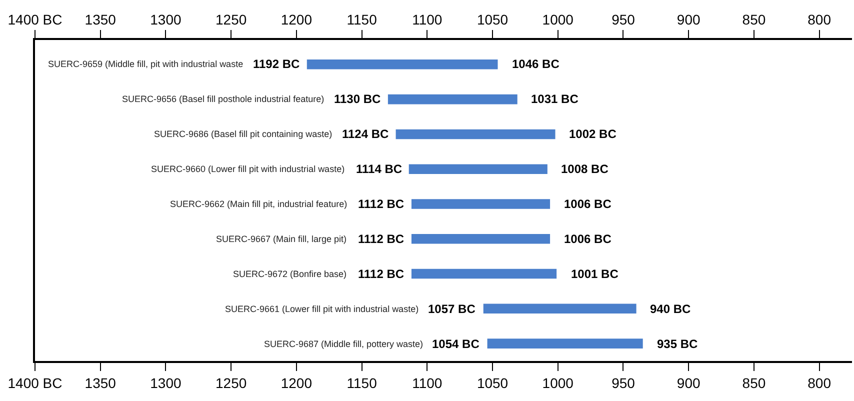 The image size is (854, 401). Describe the element at coordinates (166, 382) in the screenshot. I see `x-tick-label: 1300` at that location.